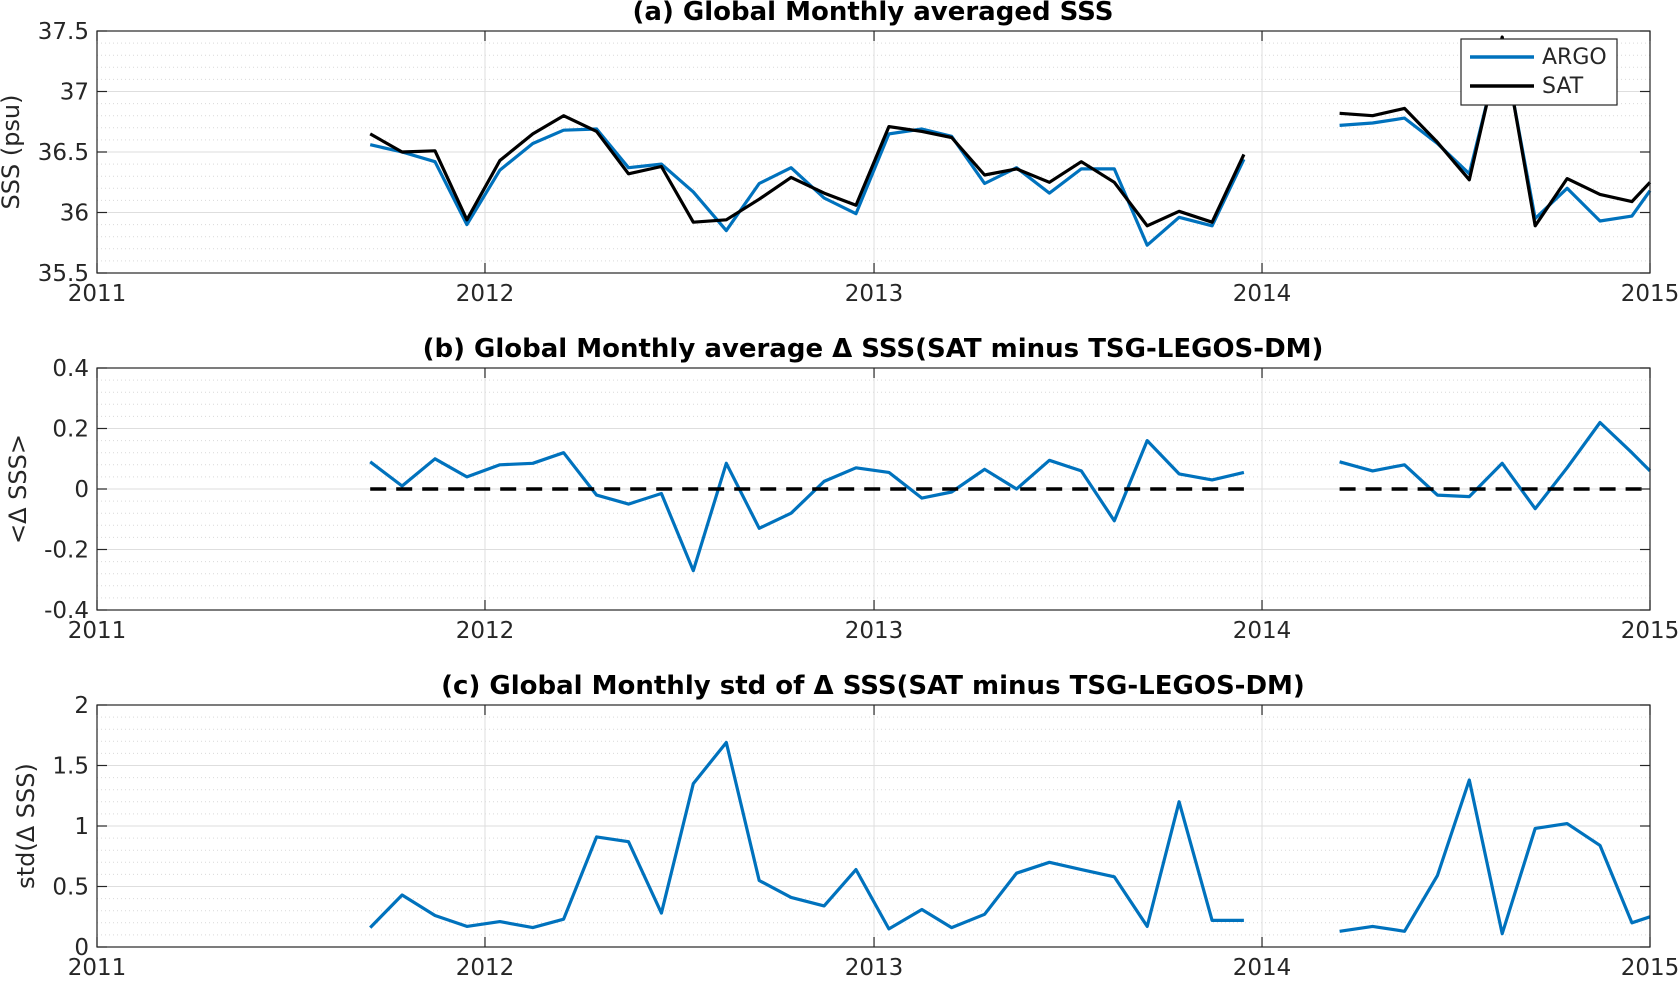 This screenshot has width=1679, height=982. I want to click on y-axis-label-b: <Δ SSS>, so click(18, 489).